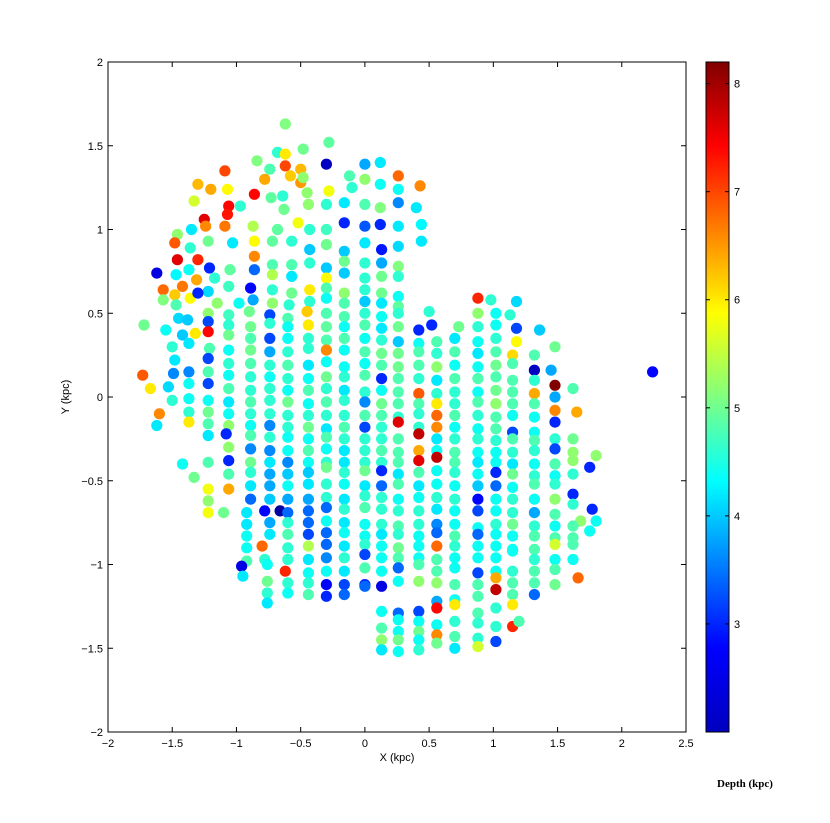 The height and width of the screenshot is (823, 830). I want to click on colorbar-tick-label: 7, so click(737, 193).